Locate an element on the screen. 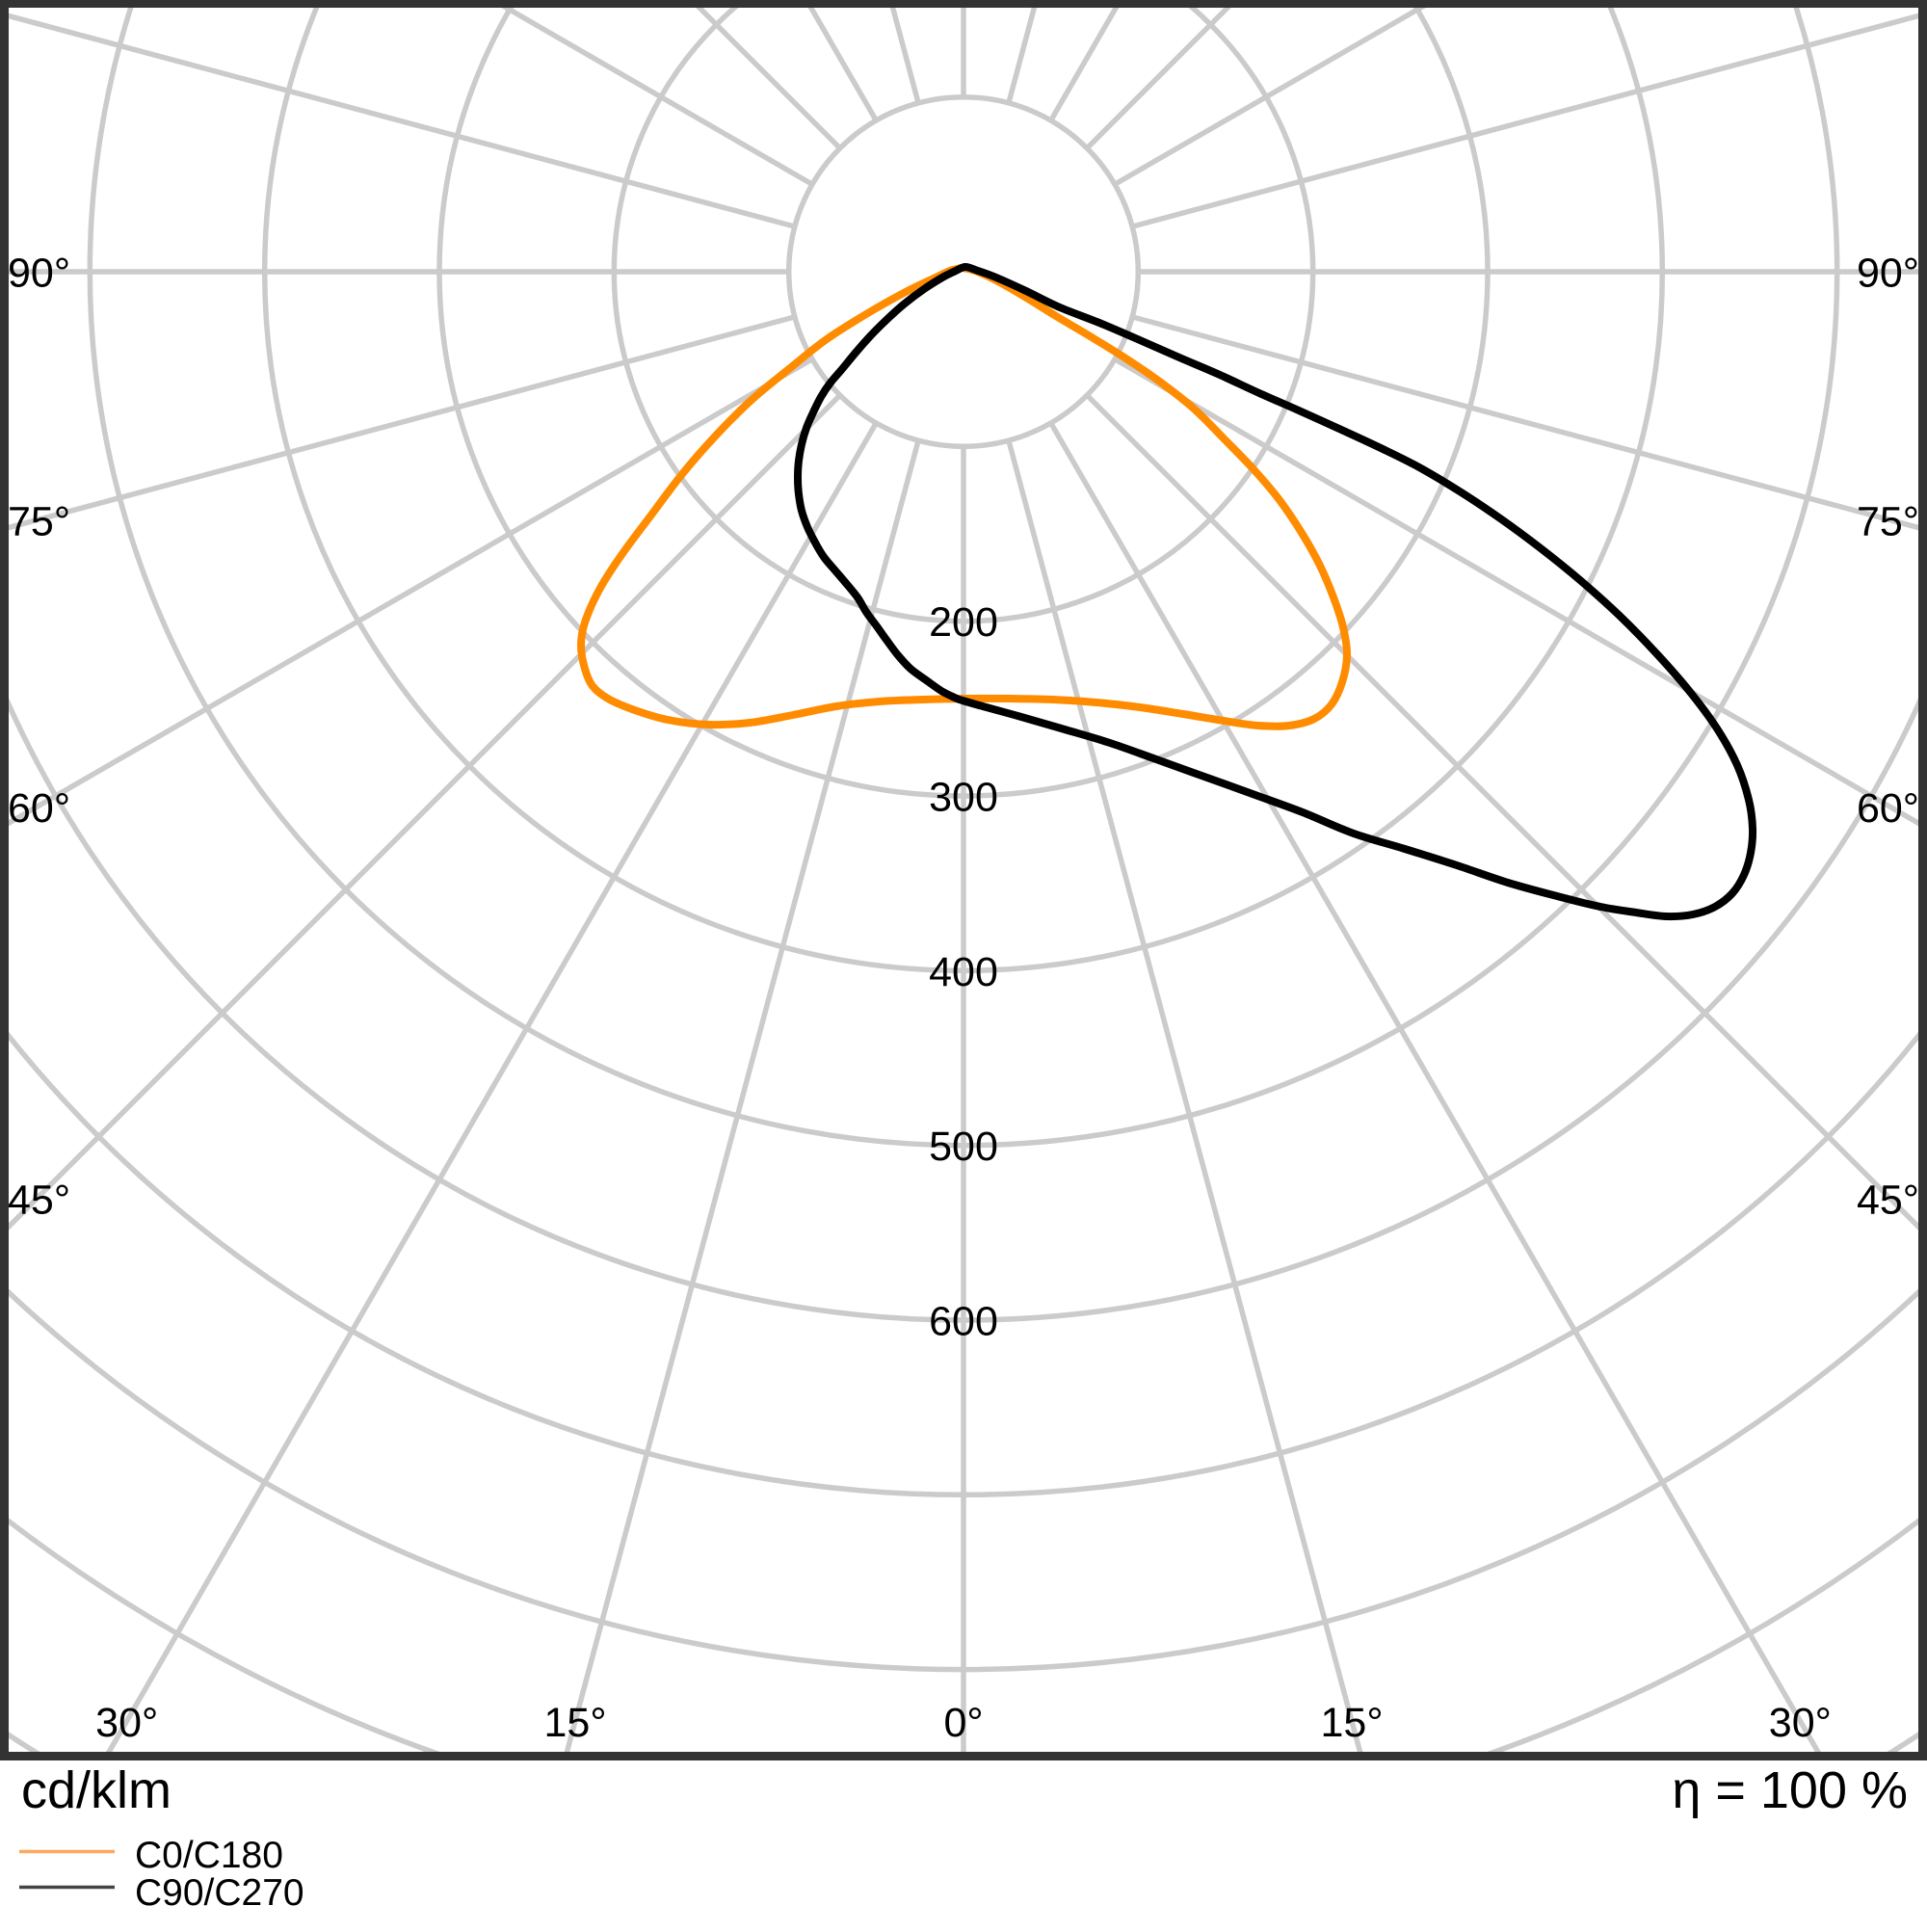  svg-text: 200 is located at coordinates (963, 622).